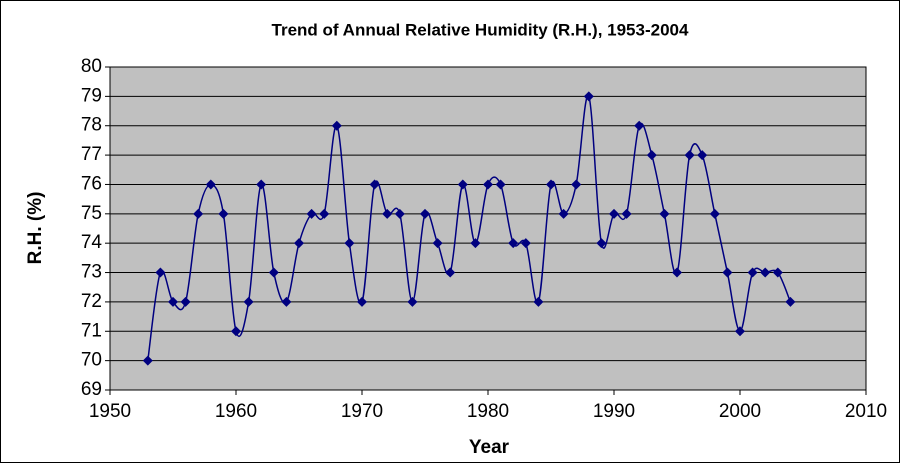 This screenshot has width=901, height=464. I want to click on x-tick-label: 1950, so click(110, 411).